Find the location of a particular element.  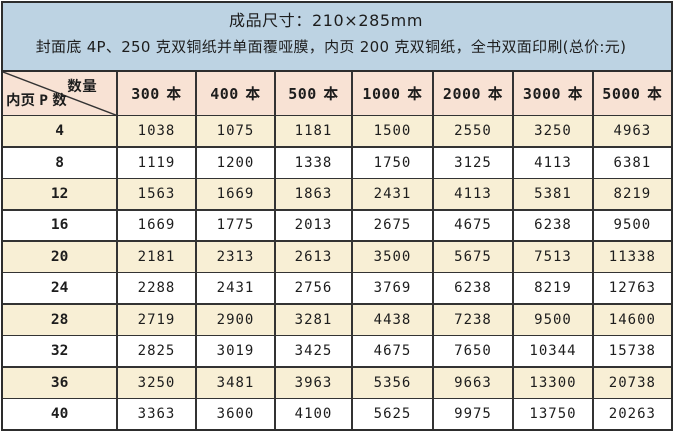

price-value: 4675 is located at coordinates (473, 225).